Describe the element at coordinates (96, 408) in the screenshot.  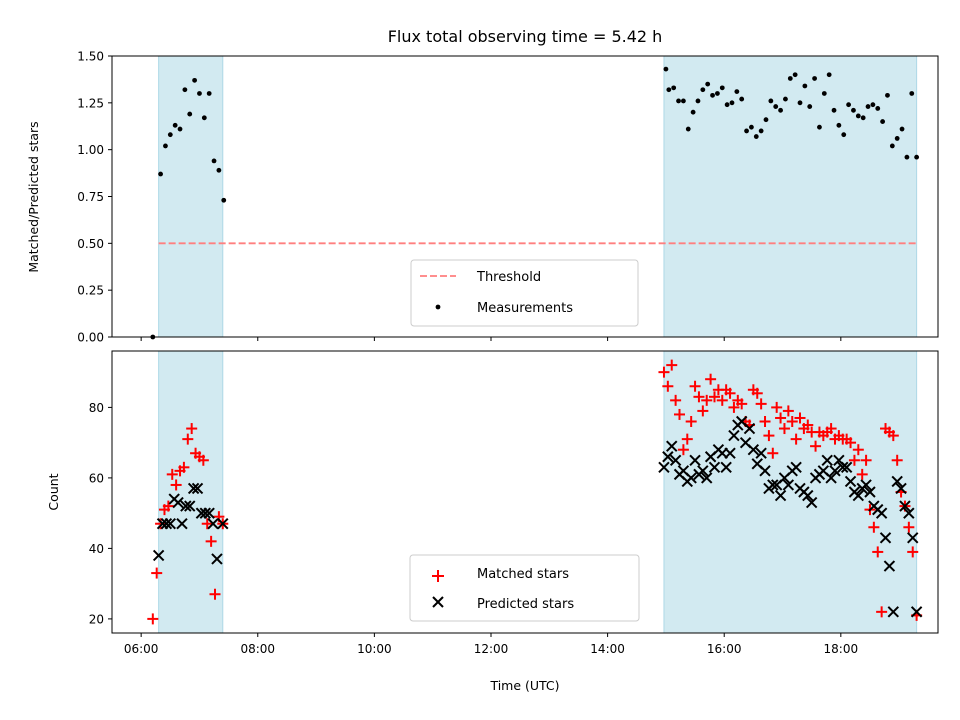
I see `bottom-y-tick-label: 80` at that location.